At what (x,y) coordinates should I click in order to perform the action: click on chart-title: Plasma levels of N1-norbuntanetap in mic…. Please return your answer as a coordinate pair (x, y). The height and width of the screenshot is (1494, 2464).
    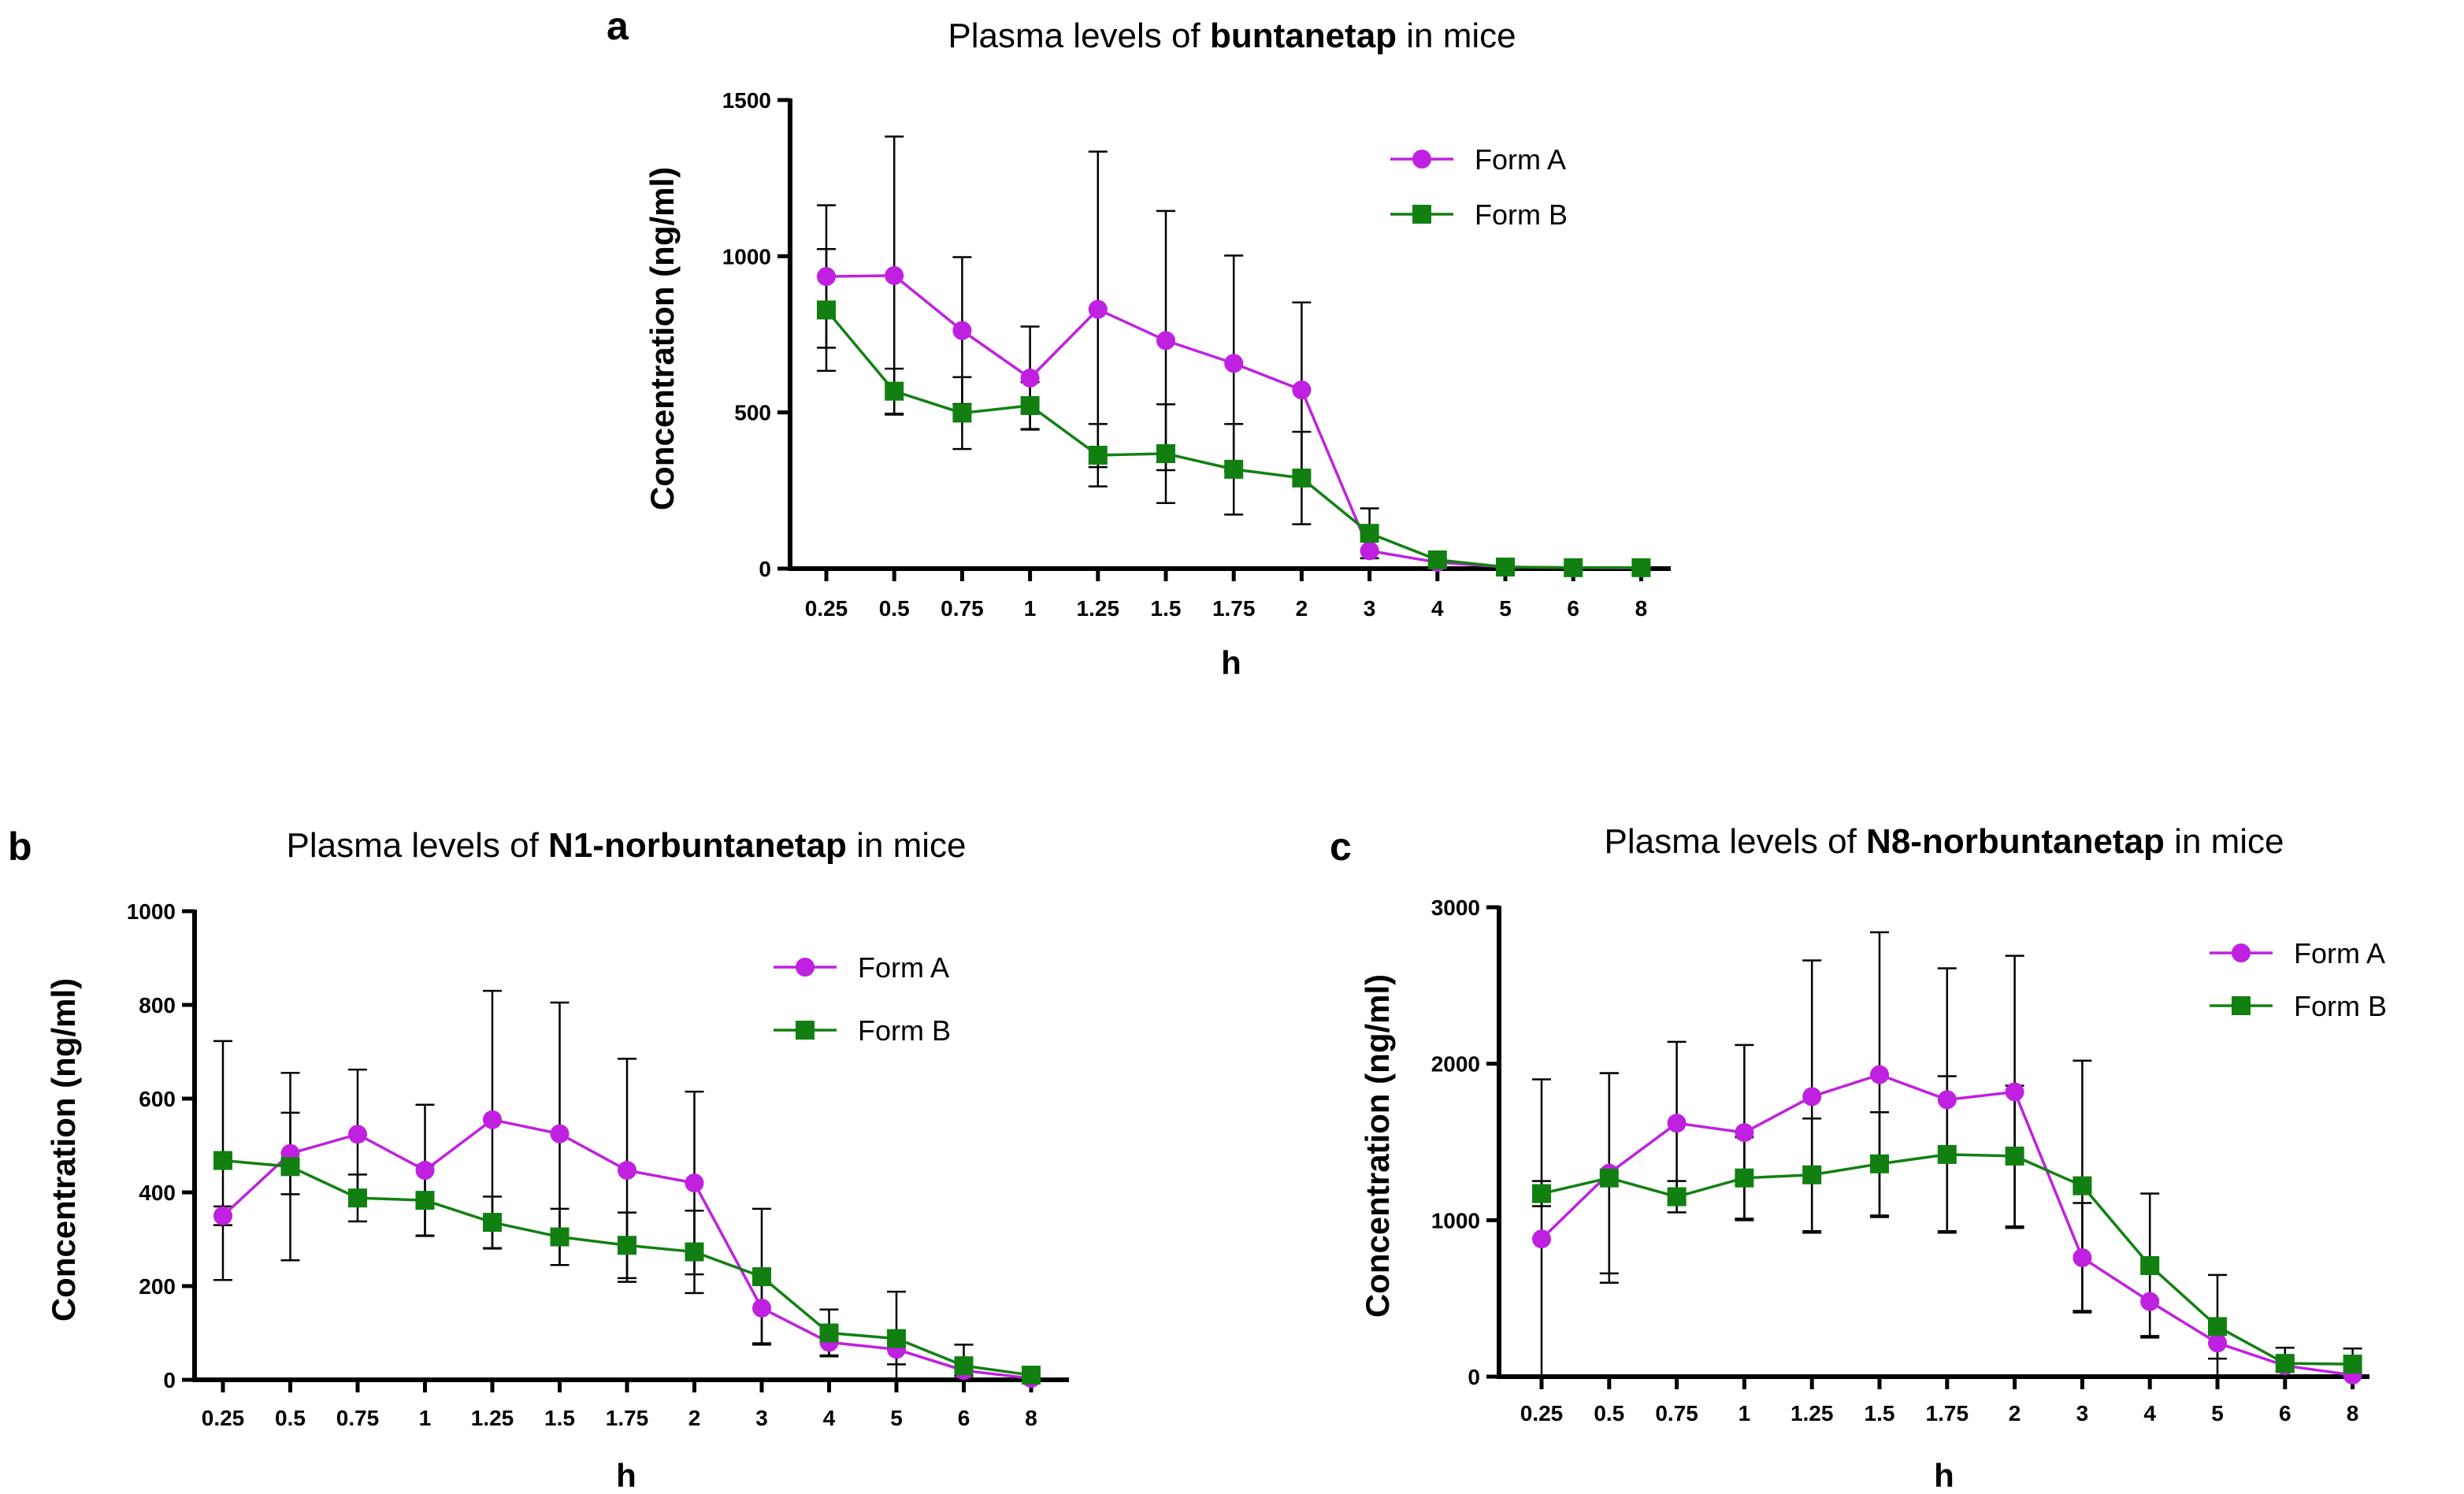
    Looking at the image, I should click on (626, 845).